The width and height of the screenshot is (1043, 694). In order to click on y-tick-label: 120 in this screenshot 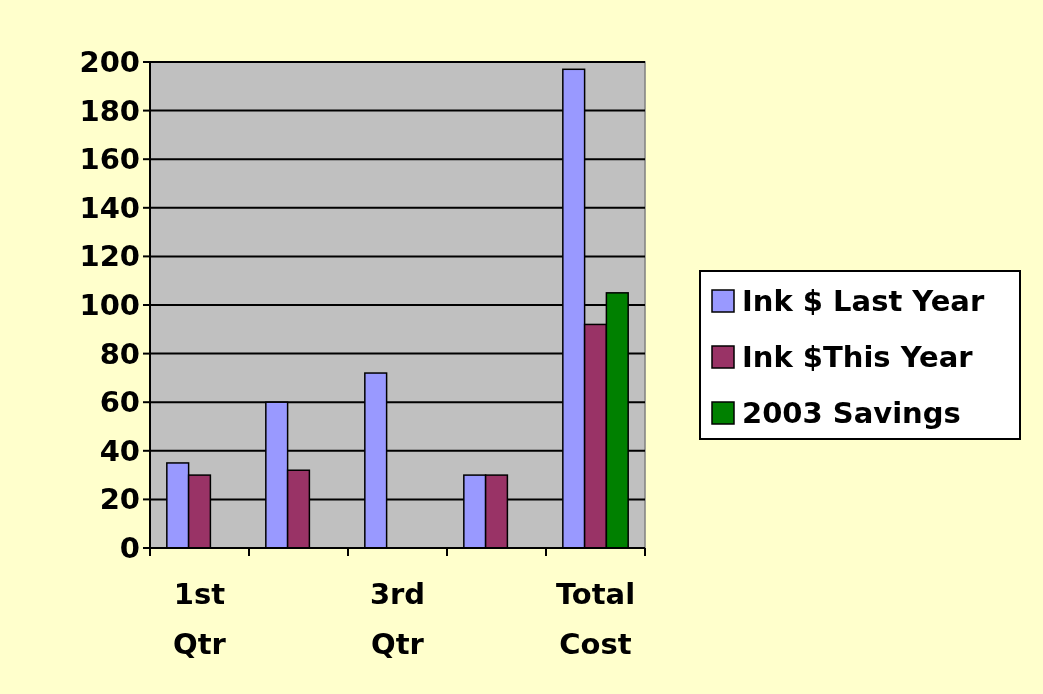, I will do `click(109, 256)`.